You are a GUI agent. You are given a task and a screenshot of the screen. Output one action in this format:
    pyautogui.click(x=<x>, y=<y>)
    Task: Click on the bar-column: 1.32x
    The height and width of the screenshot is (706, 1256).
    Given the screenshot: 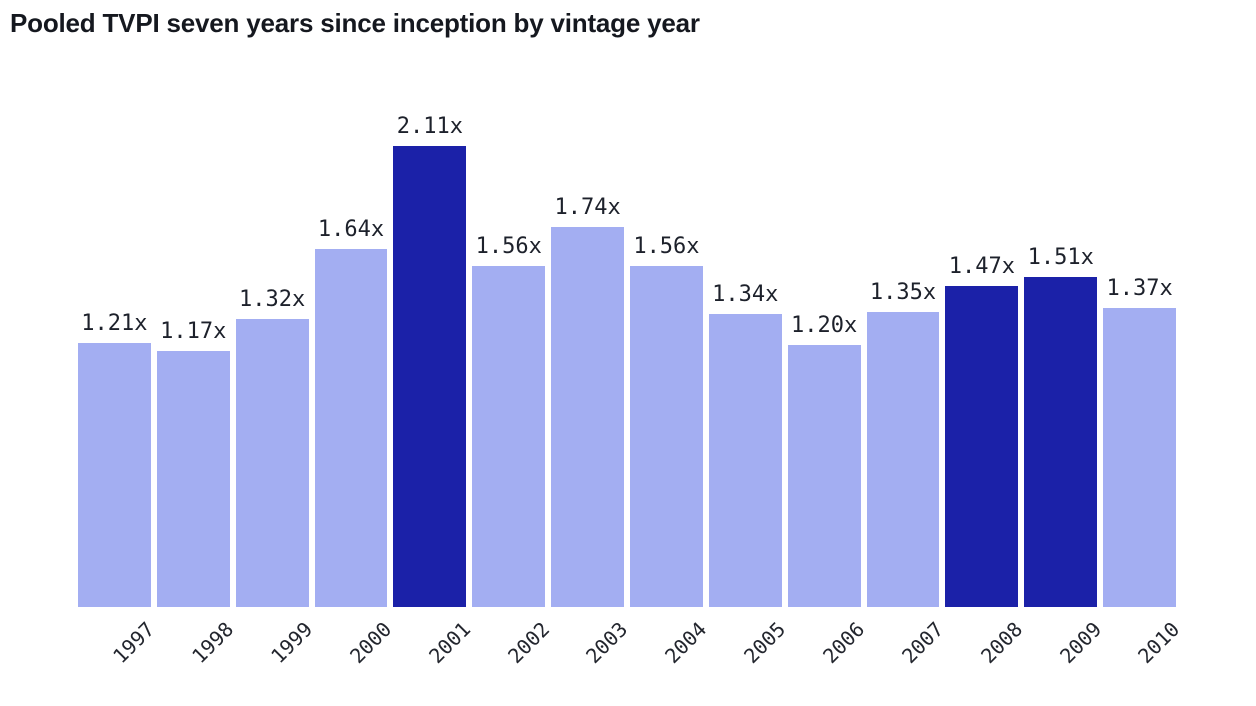 What is the action you would take?
    pyautogui.click(x=272, y=376)
    